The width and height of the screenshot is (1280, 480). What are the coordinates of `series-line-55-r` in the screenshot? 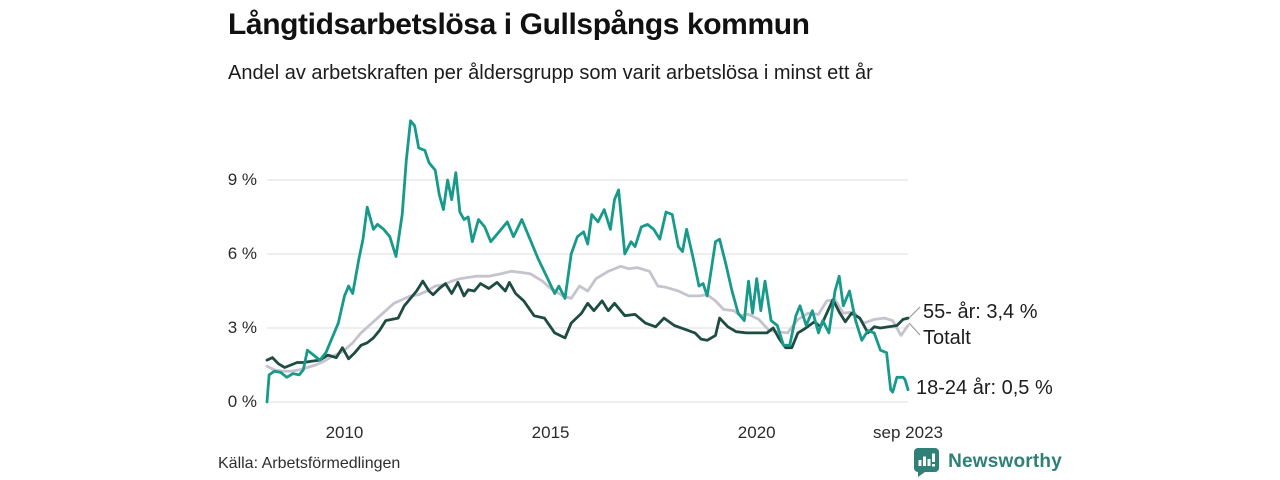 It's located at (587, 324).